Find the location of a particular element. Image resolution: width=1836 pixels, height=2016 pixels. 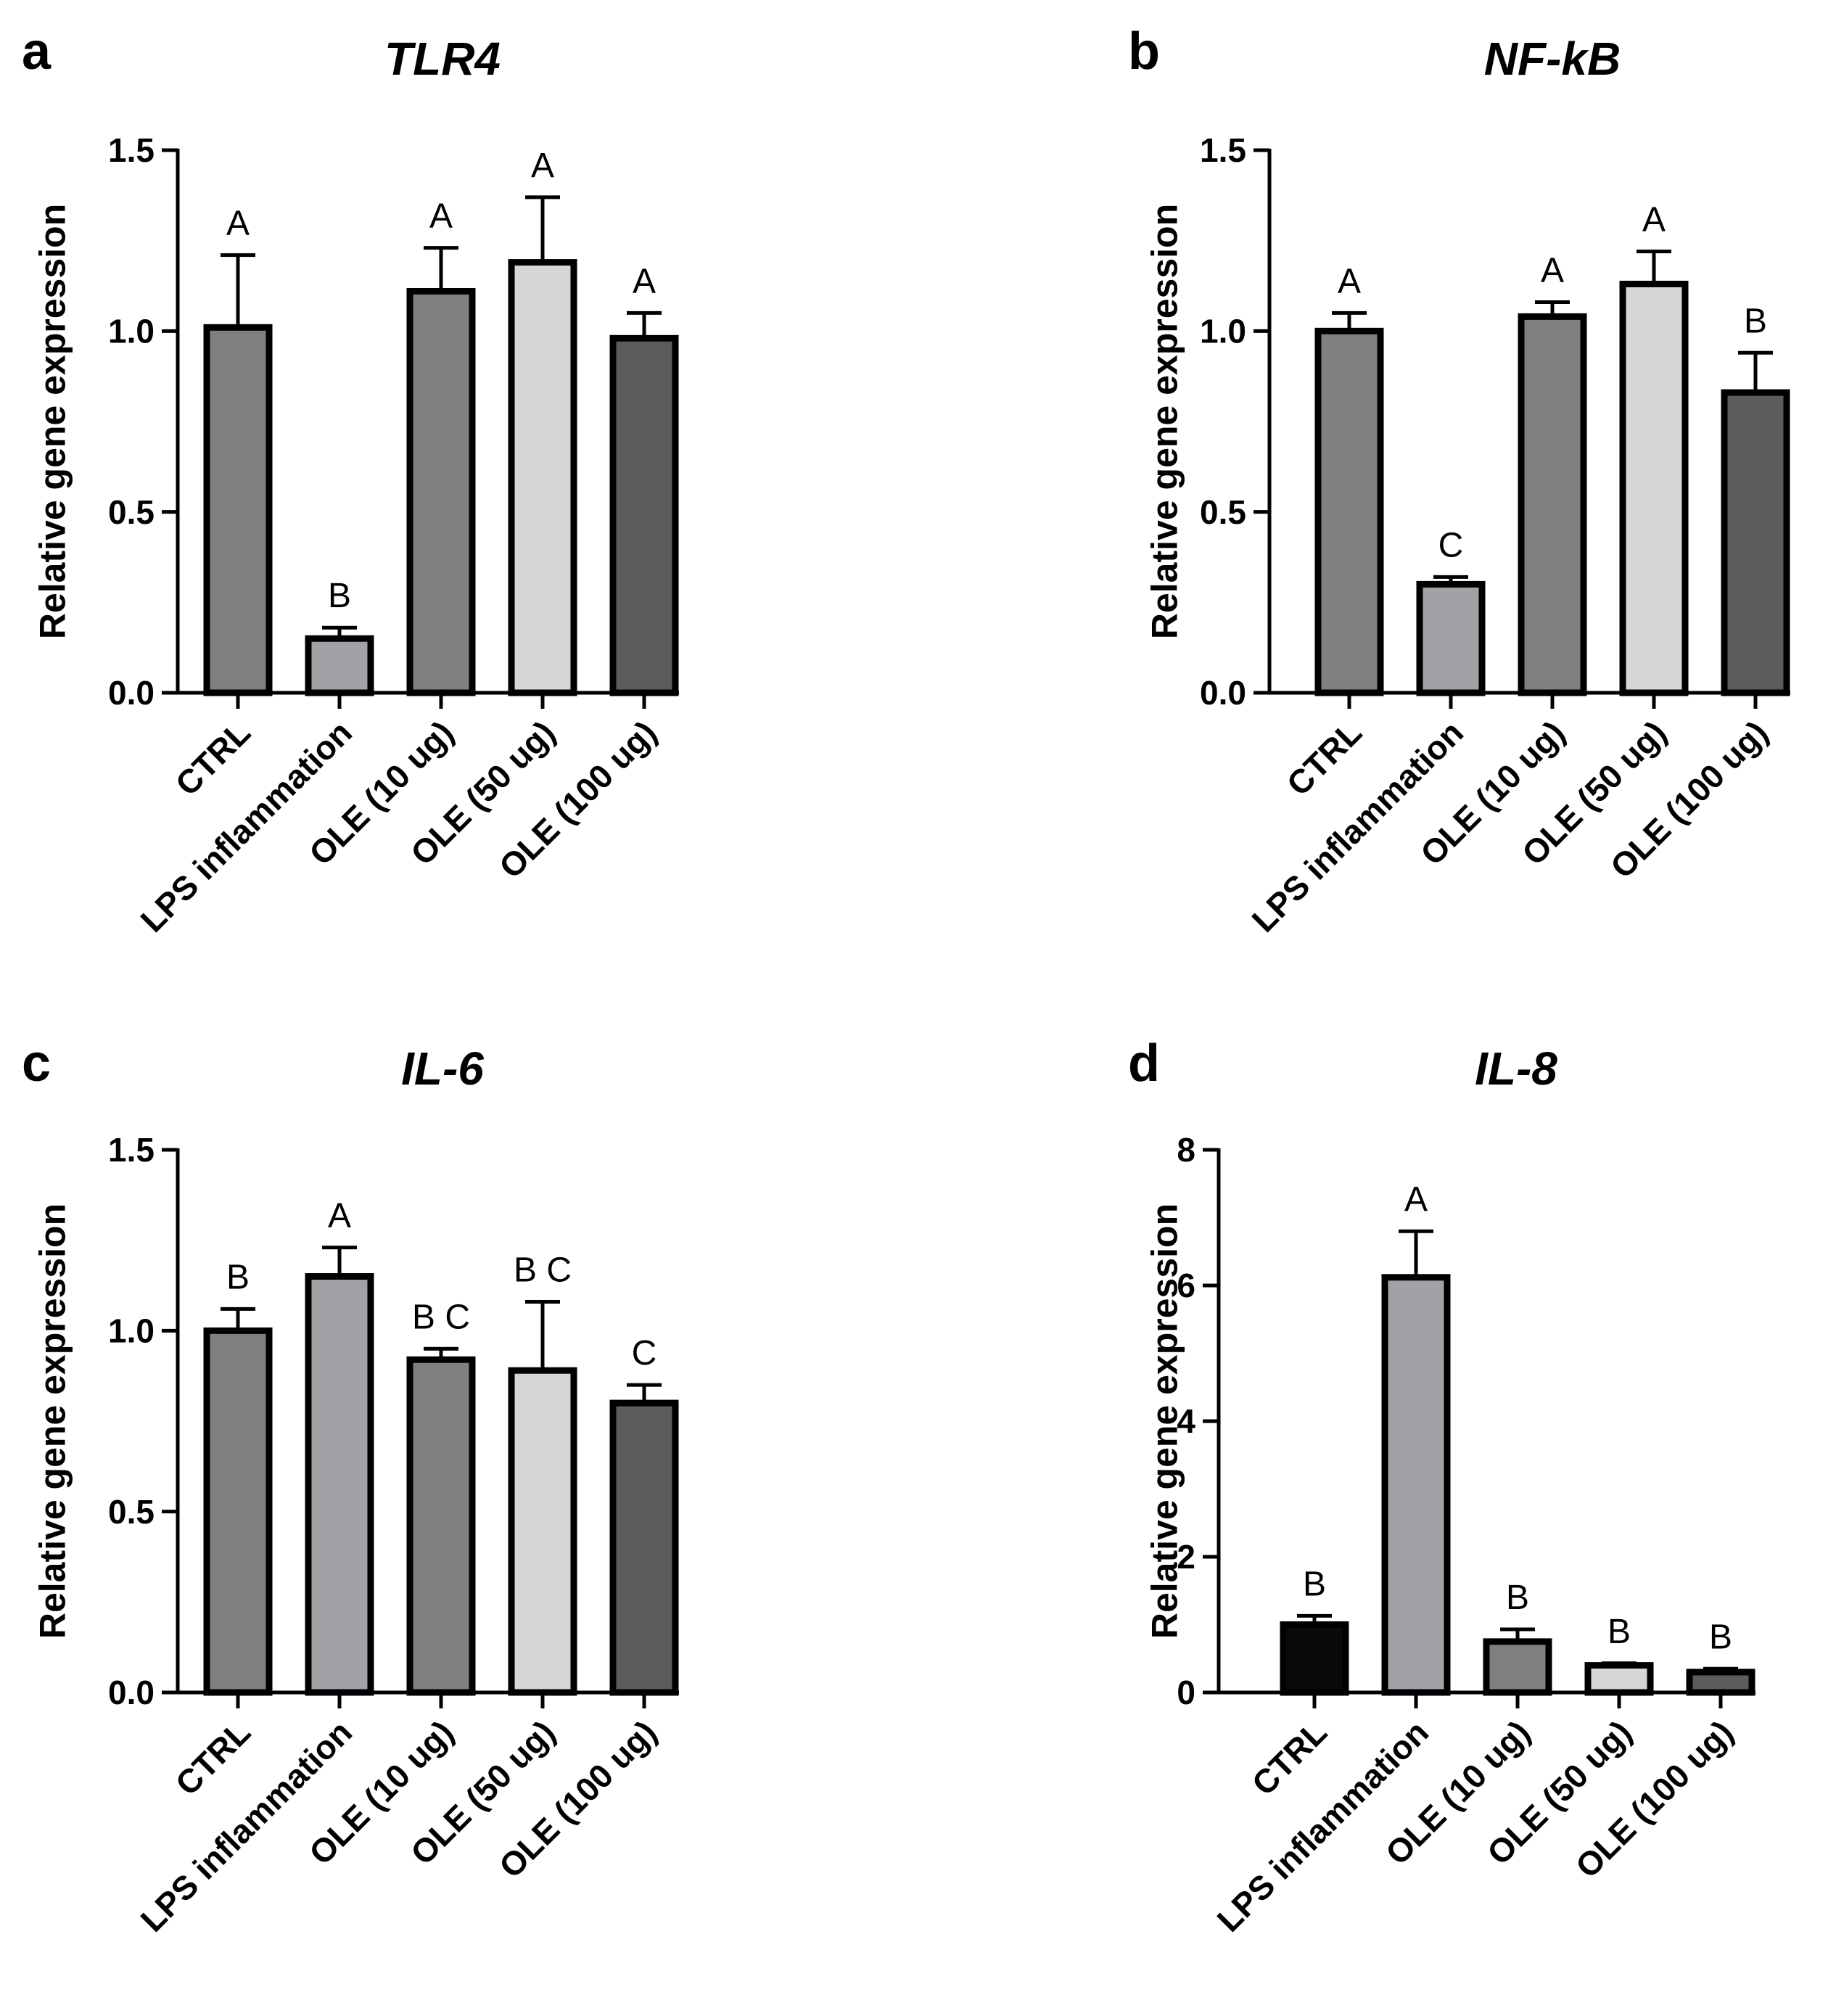

y-tick-label: 2 is located at coordinates (1186, 1557).